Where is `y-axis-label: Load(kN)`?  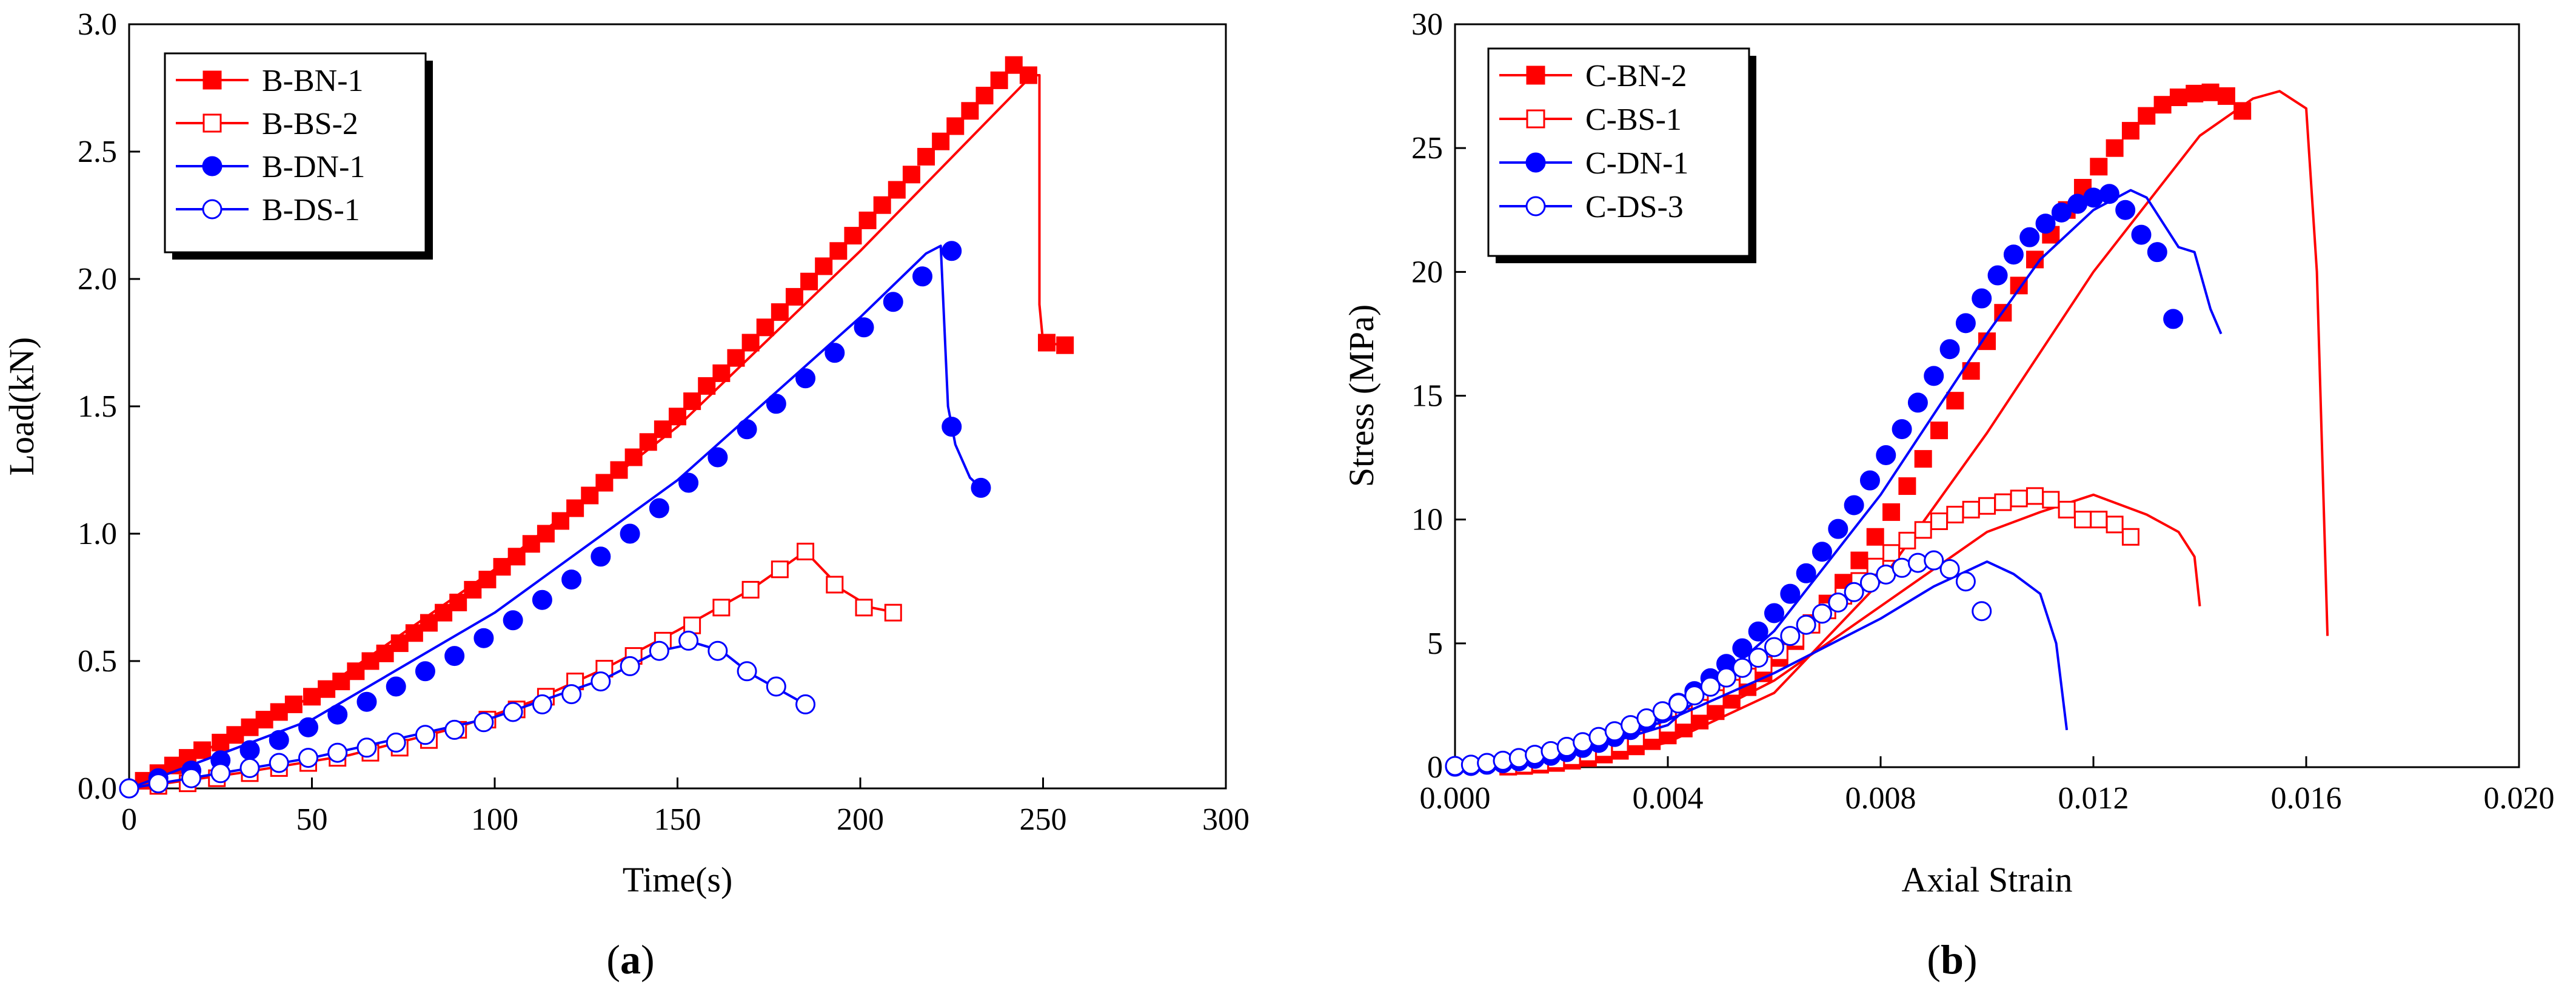
y-axis-label: Load(kN) is located at coordinates (21, 406).